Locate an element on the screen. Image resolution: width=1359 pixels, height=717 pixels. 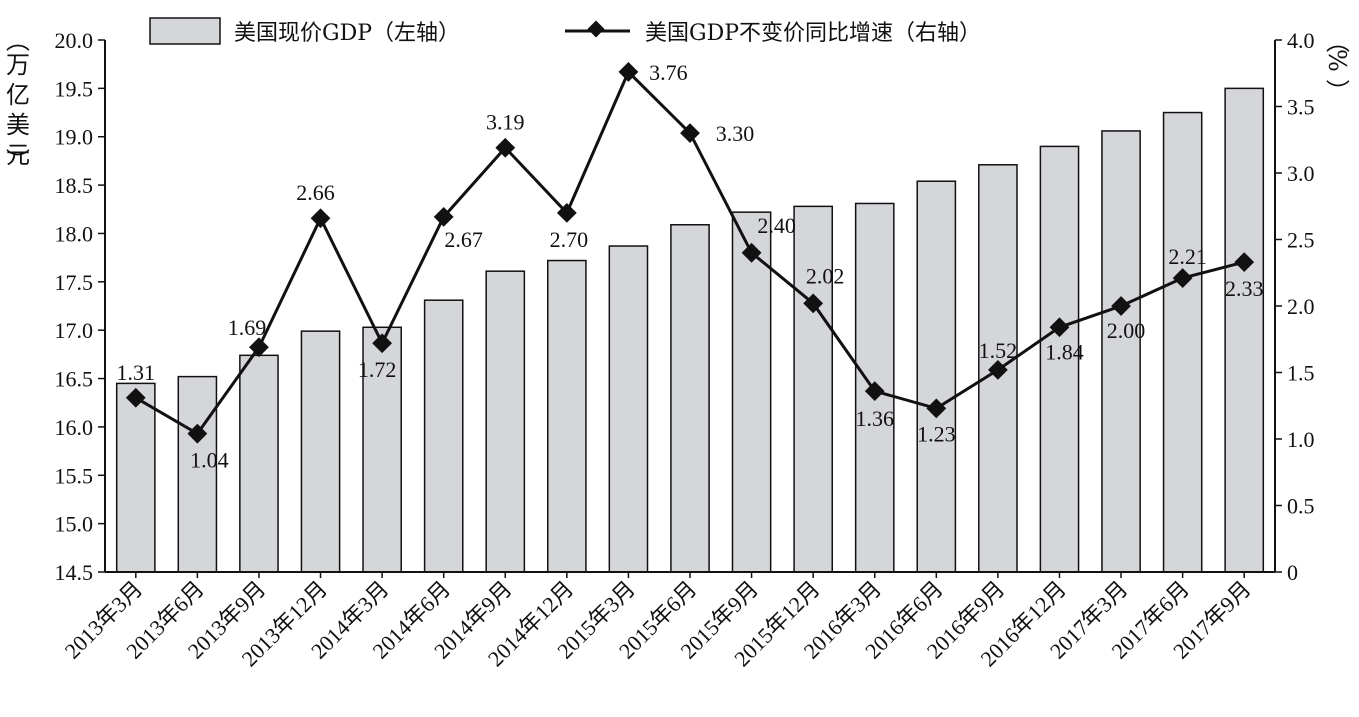
bar-2017年6月 is located at coordinates (1182, 342).